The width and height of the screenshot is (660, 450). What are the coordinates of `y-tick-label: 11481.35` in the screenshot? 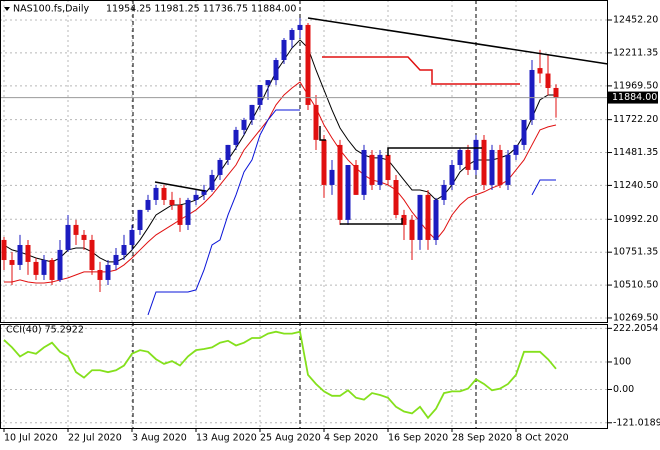 It's located at (635, 152).